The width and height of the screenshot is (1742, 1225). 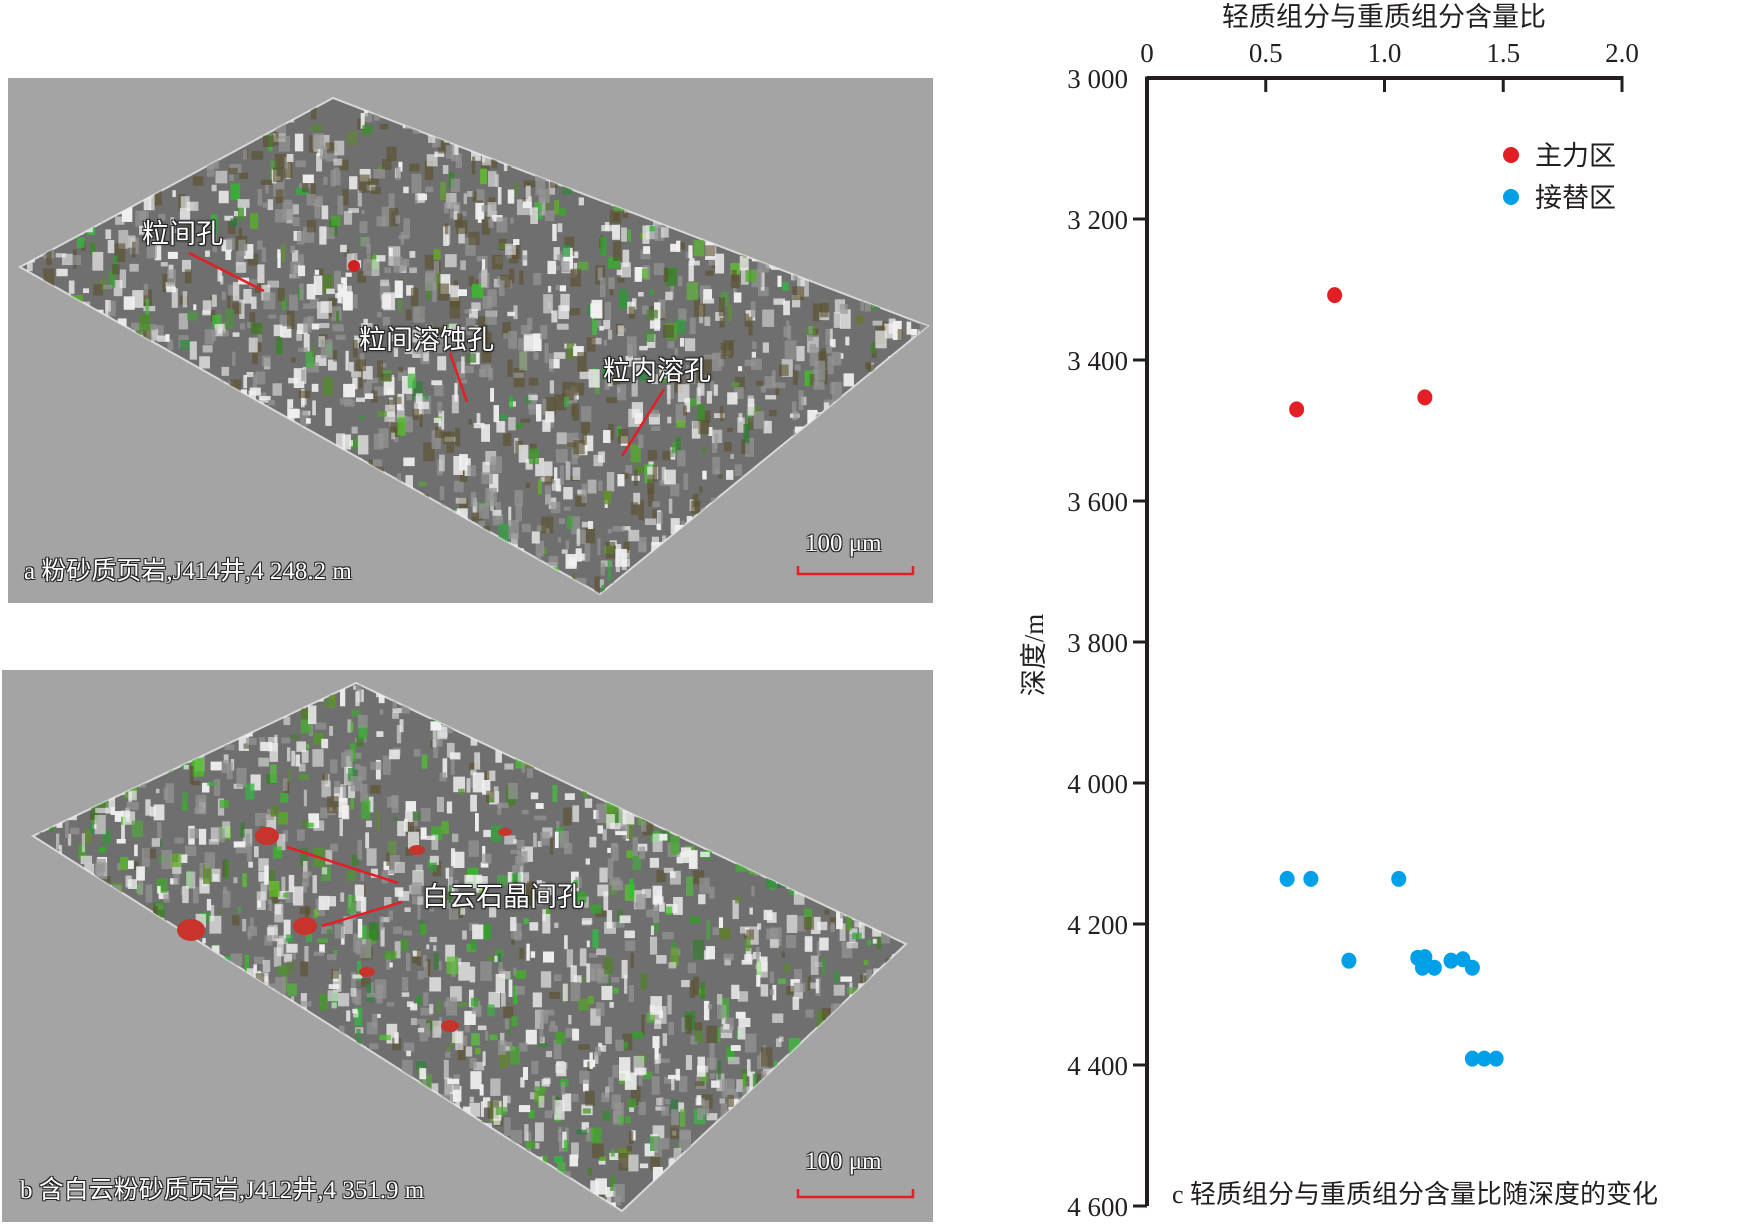 I want to click on y-tick-label: 4 200, so click(x=1097, y=925).